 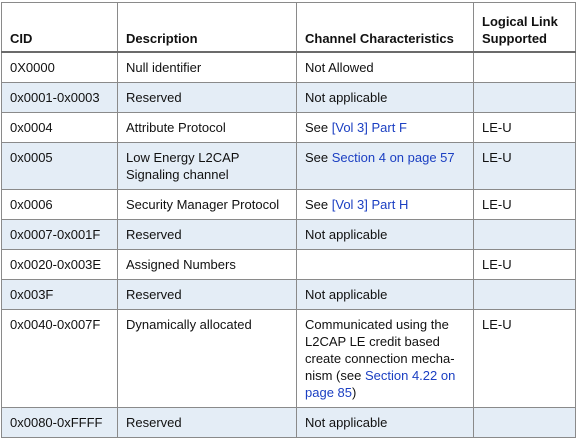 What do you see at coordinates (385, 67) in the screenshot?
I see `channel-cell: Not Allowed` at bounding box center [385, 67].